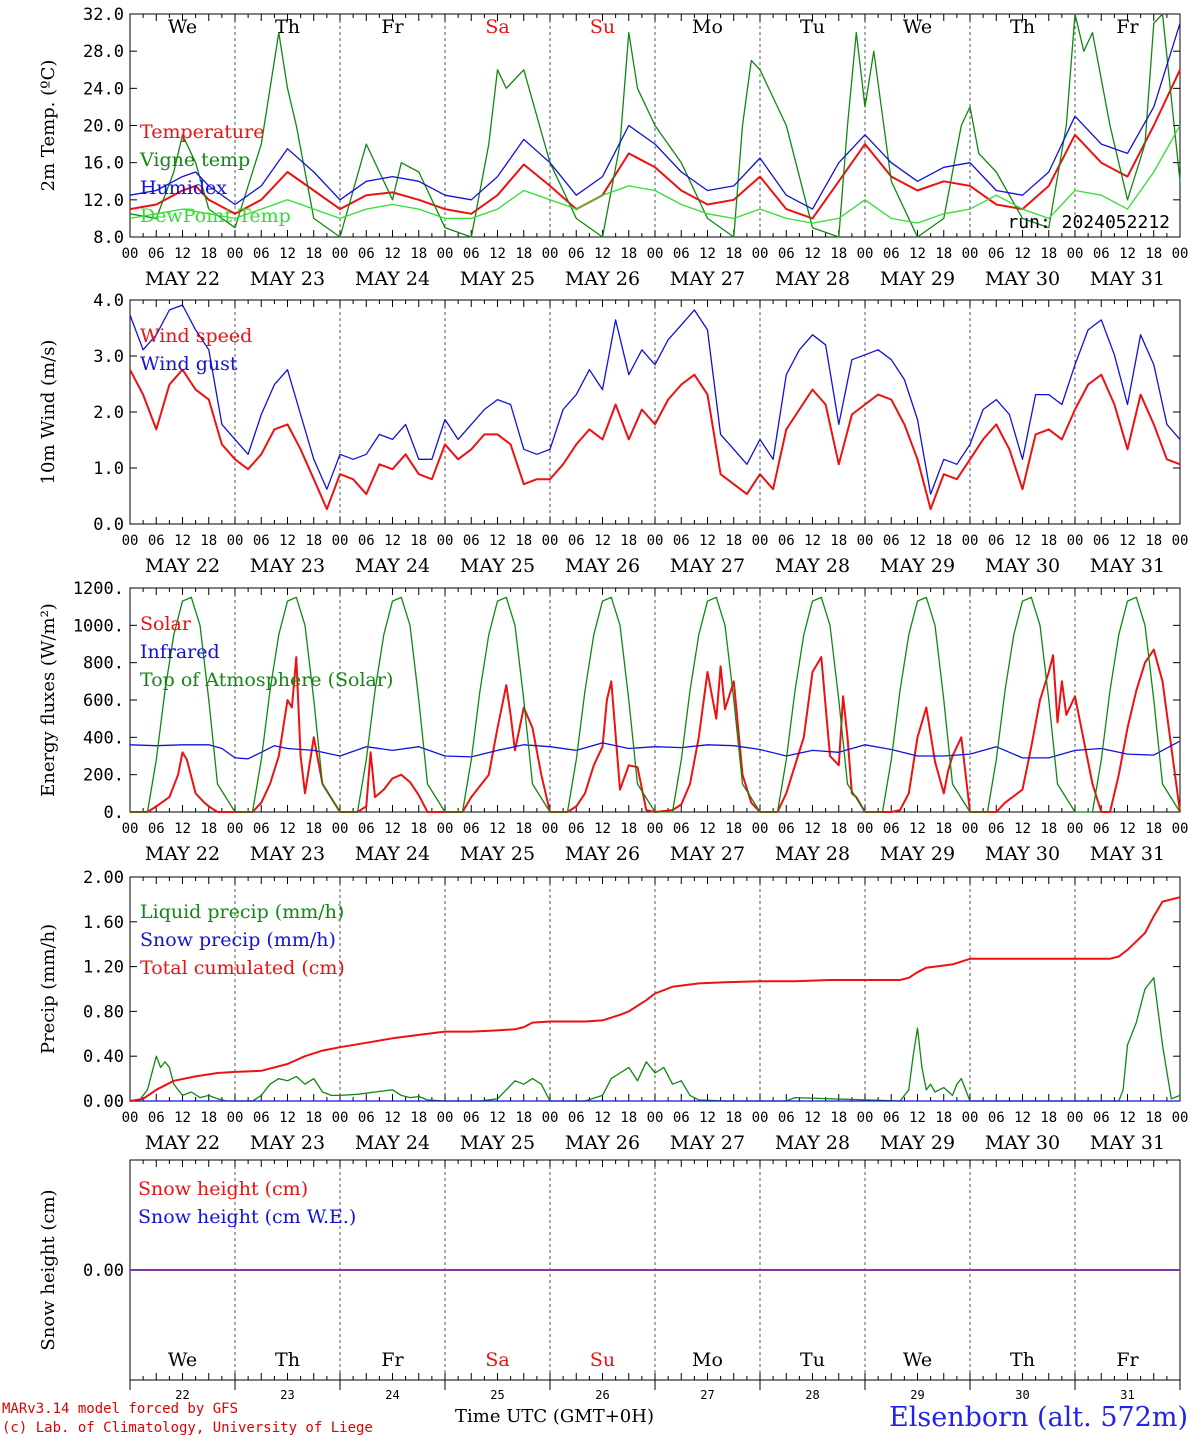 The width and height of the screenshot is (1194, 1440). What do you see at coordinates (602, 27) in the screenshot?
I see `top-weekday-label: Su` at bounding box center [602, 27].